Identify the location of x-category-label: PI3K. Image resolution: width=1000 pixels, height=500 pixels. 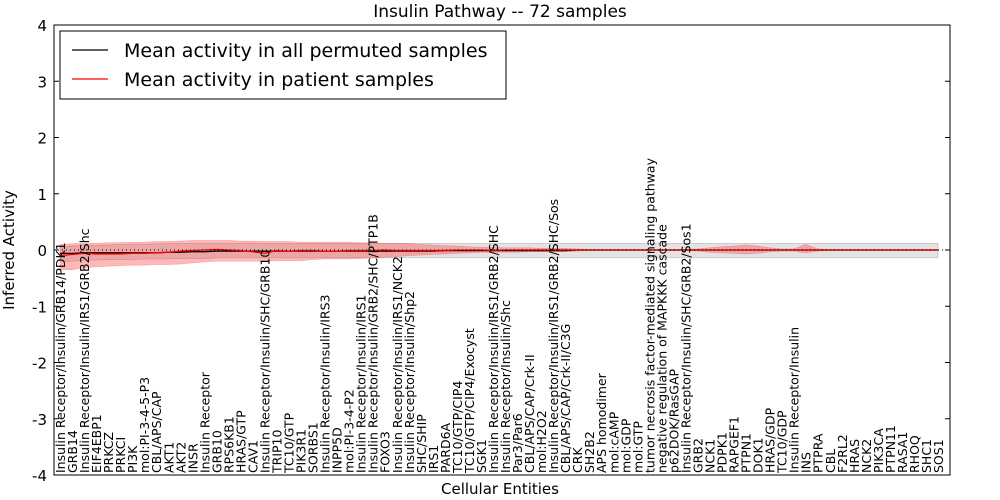
(132, 459).